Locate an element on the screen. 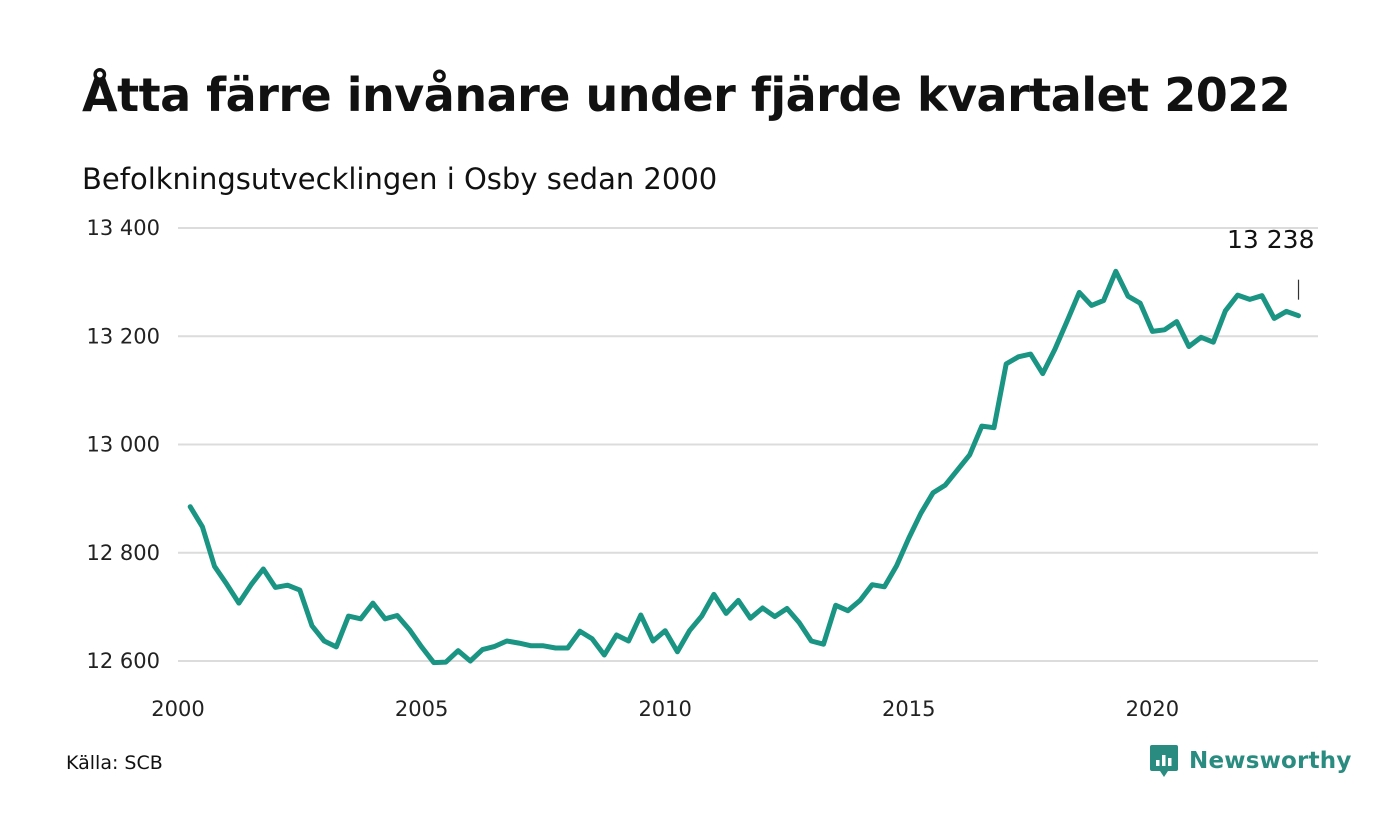 This screenshot has width=1400, height=840. newsworthy-logo-icon is located at coordinates (1164, 761).